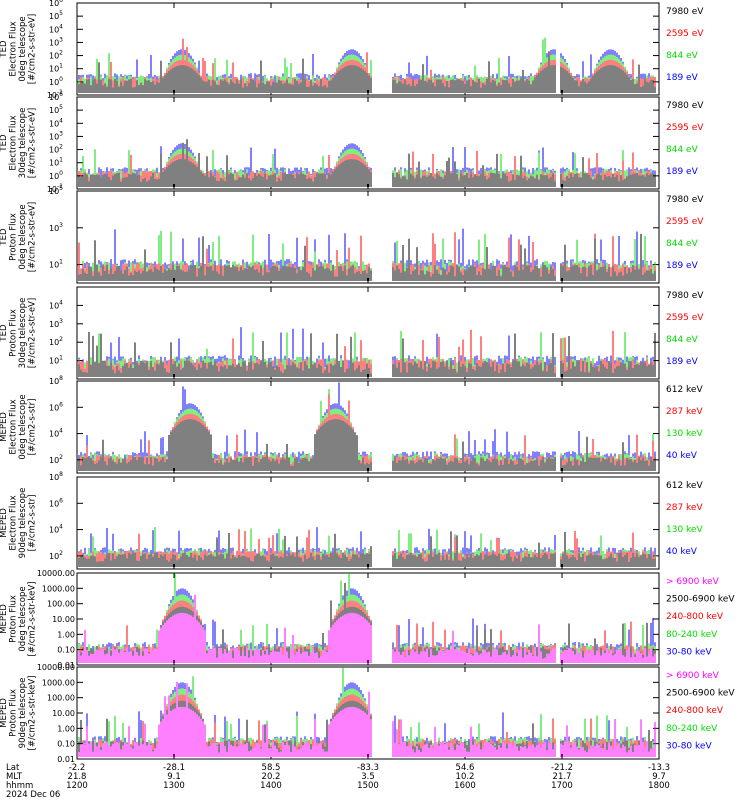 This screenshot has height=800, width=750. Describe the element at coordinates (56, 227) in the screenshot. I see `y-tick-label: 10³` at that location.